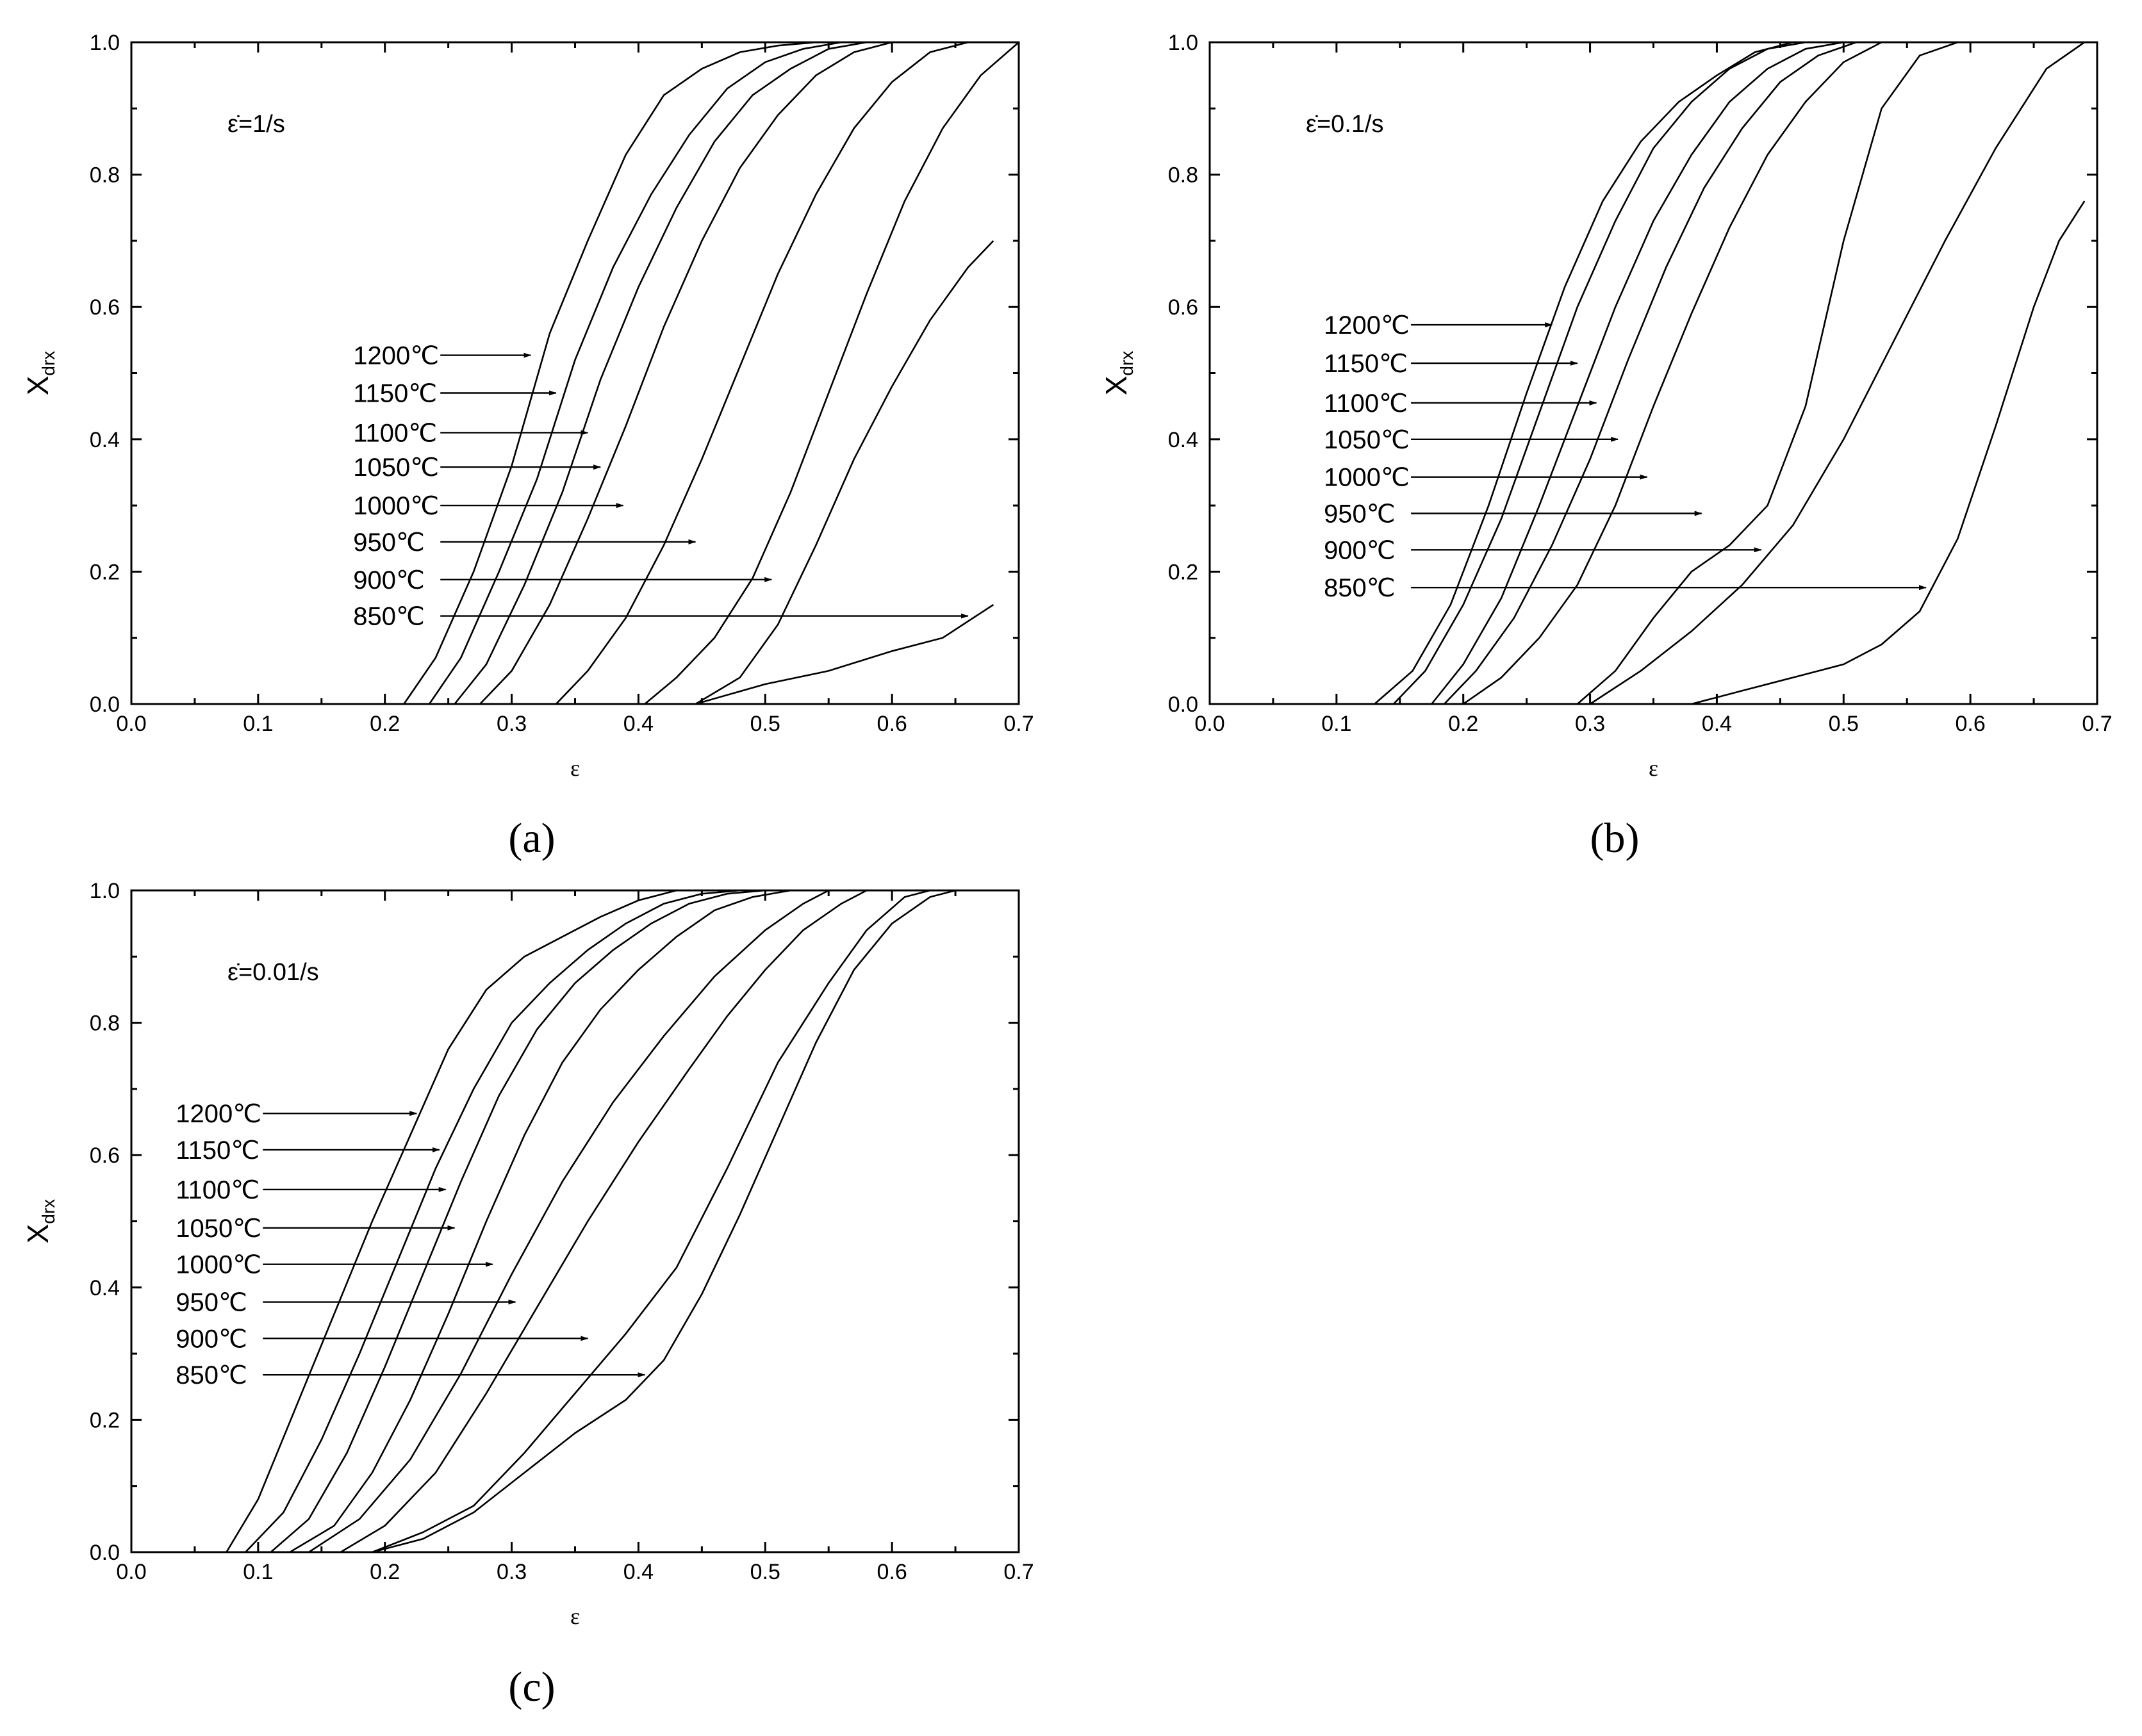 The image size is (2142, 1736). What do you see at coordinates (256, 124) in the screenshot?
I see `strain-rate-label-a: ε̇=1/s` at bounding box center [256, 124].